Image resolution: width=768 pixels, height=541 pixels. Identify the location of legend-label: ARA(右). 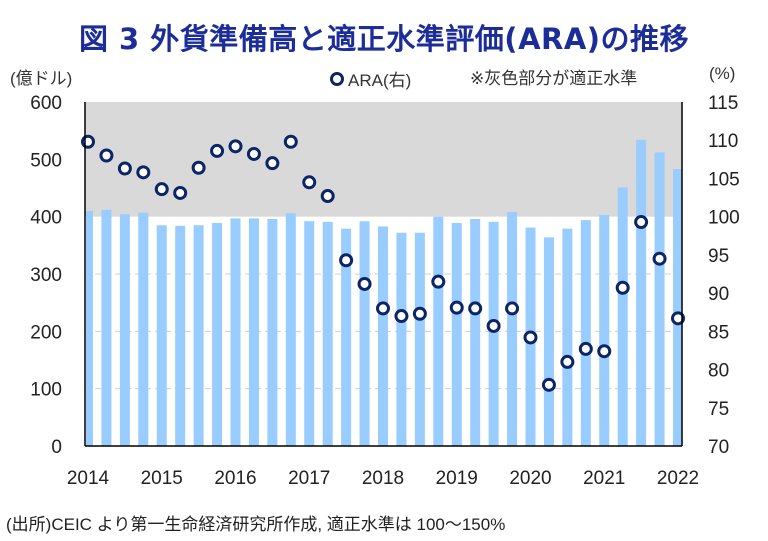
(380, 80).